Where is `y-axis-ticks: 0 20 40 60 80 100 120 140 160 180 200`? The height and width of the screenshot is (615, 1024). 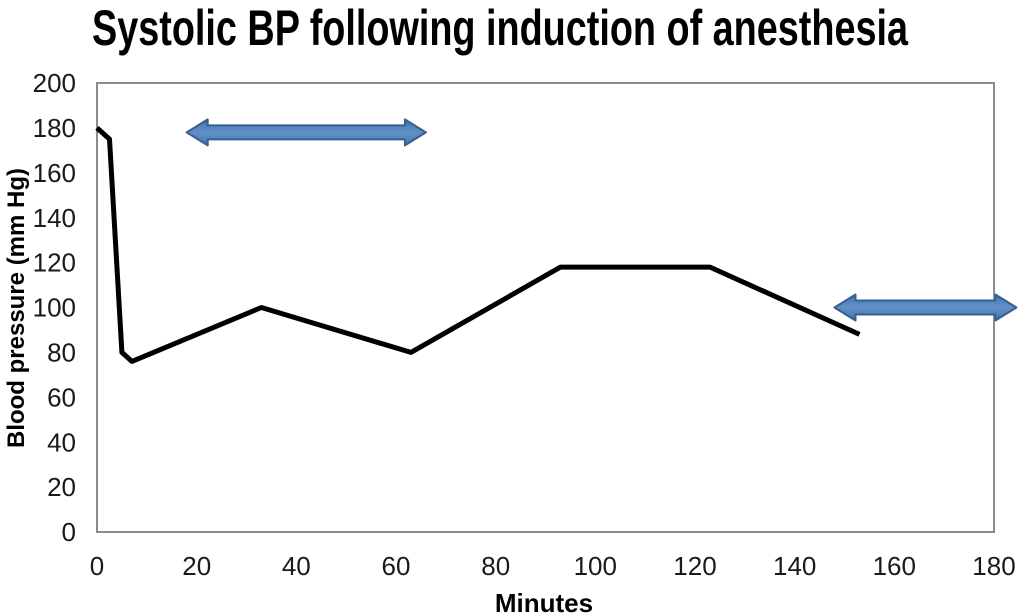
y-axis-ticks: 0 20 40 60 80 100 120 140 160 180 200 is located at coordinates (54, 307).